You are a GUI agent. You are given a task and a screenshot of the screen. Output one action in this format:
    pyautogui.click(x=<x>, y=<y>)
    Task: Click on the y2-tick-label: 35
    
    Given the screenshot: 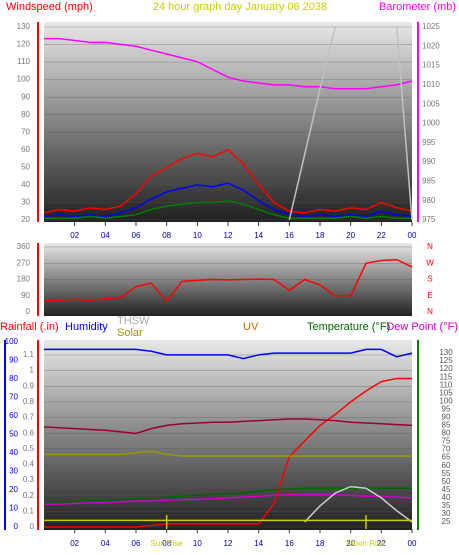 What is the action you would take?
    pyautogui.click(x=446, y=505)
    